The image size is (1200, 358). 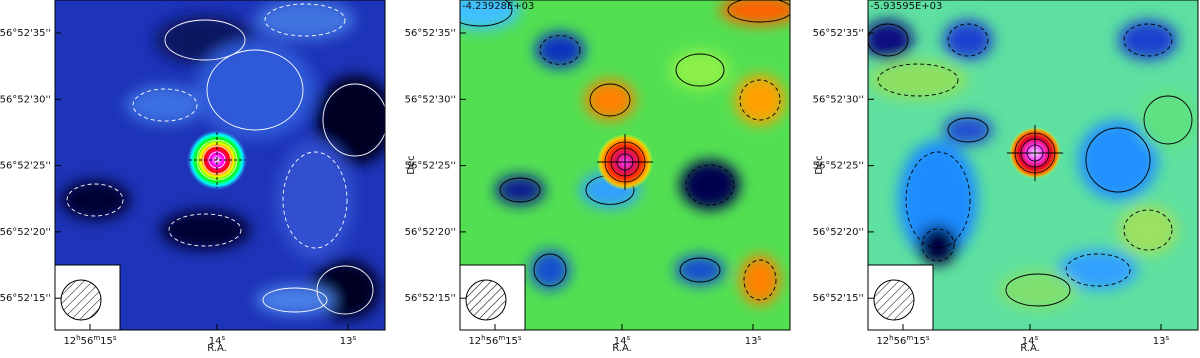 What do you see at coordinates (498, 6) in the screenshot?
I see `annotation: -4.23928E+03` at bounding box center [498, 6].